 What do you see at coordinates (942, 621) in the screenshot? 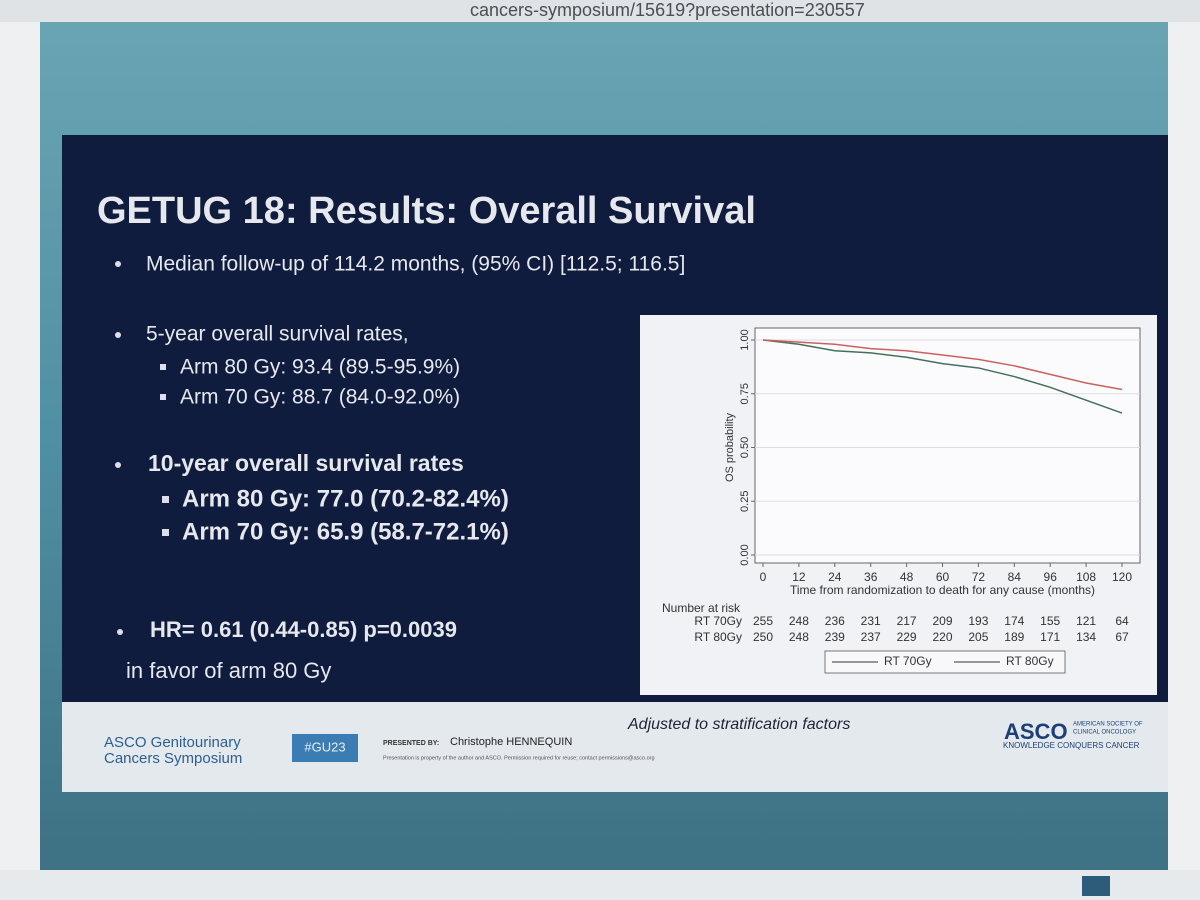
I see `risk-count: 209` at bounding box center [942, 621].